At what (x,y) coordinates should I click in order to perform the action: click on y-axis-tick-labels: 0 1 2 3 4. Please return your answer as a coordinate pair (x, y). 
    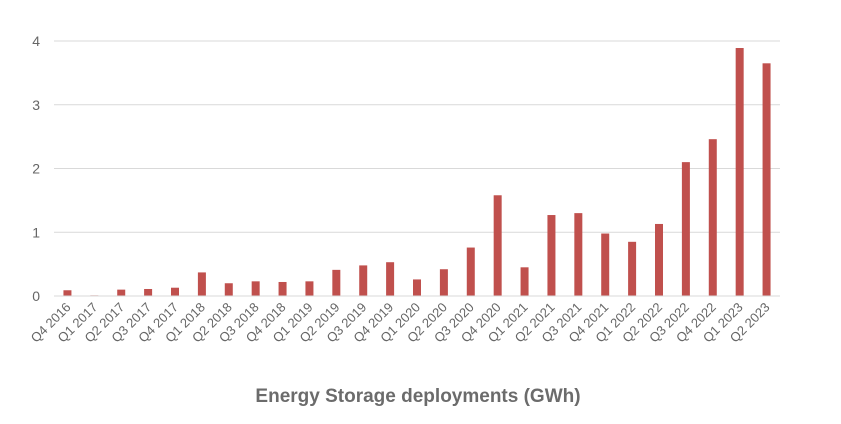
    Looking at the image, I should click on (36, 168).